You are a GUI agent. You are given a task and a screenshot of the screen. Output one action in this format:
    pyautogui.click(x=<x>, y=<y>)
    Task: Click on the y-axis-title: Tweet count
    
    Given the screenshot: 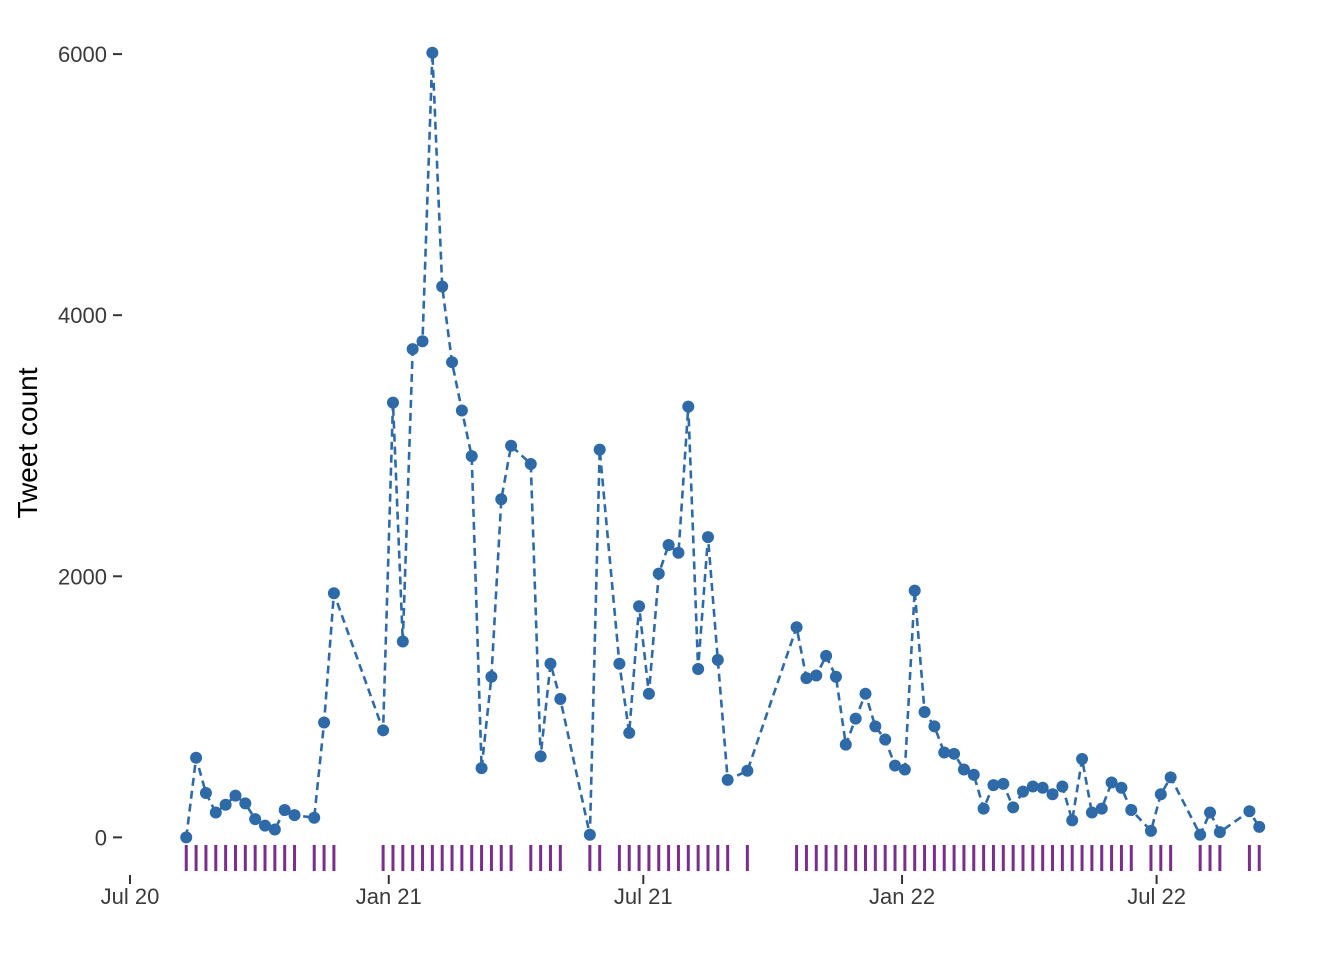 What is the action you would take?
    pyautogui.click(x=27, y=442)
    